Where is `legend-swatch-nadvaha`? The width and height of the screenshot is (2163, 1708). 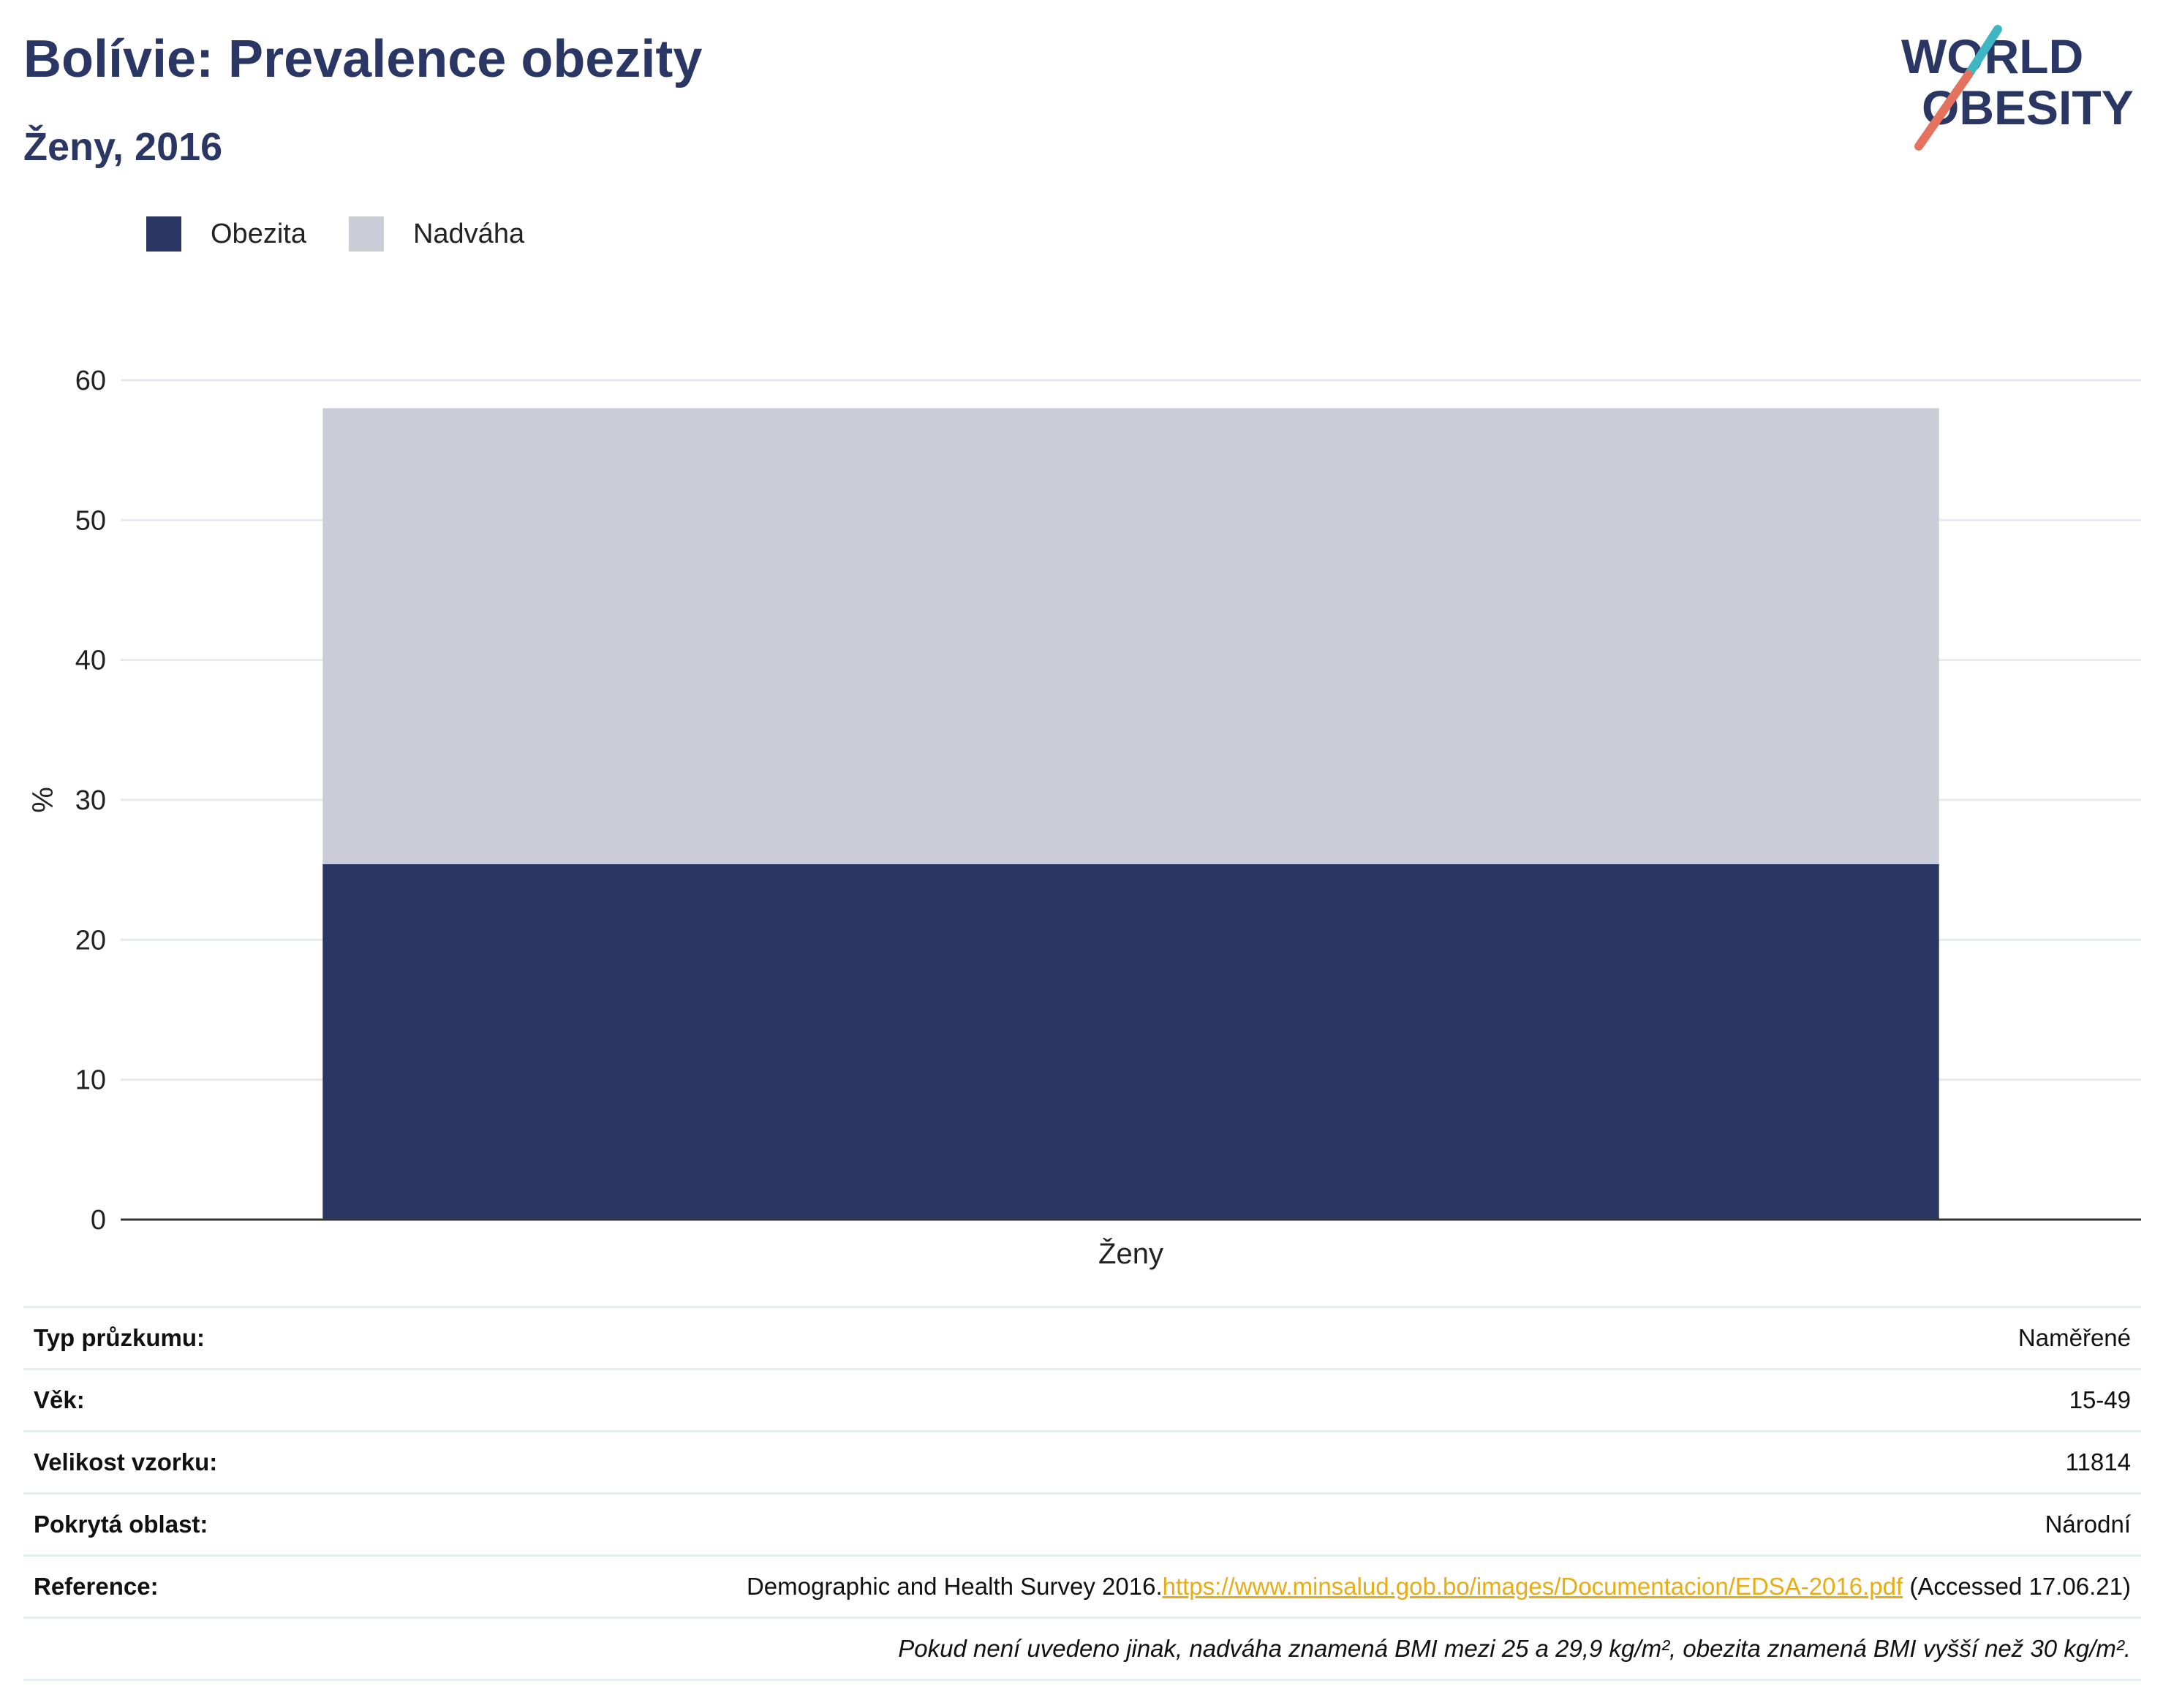 legend-swatch-nadvaha is located at coordinates (366, 234).